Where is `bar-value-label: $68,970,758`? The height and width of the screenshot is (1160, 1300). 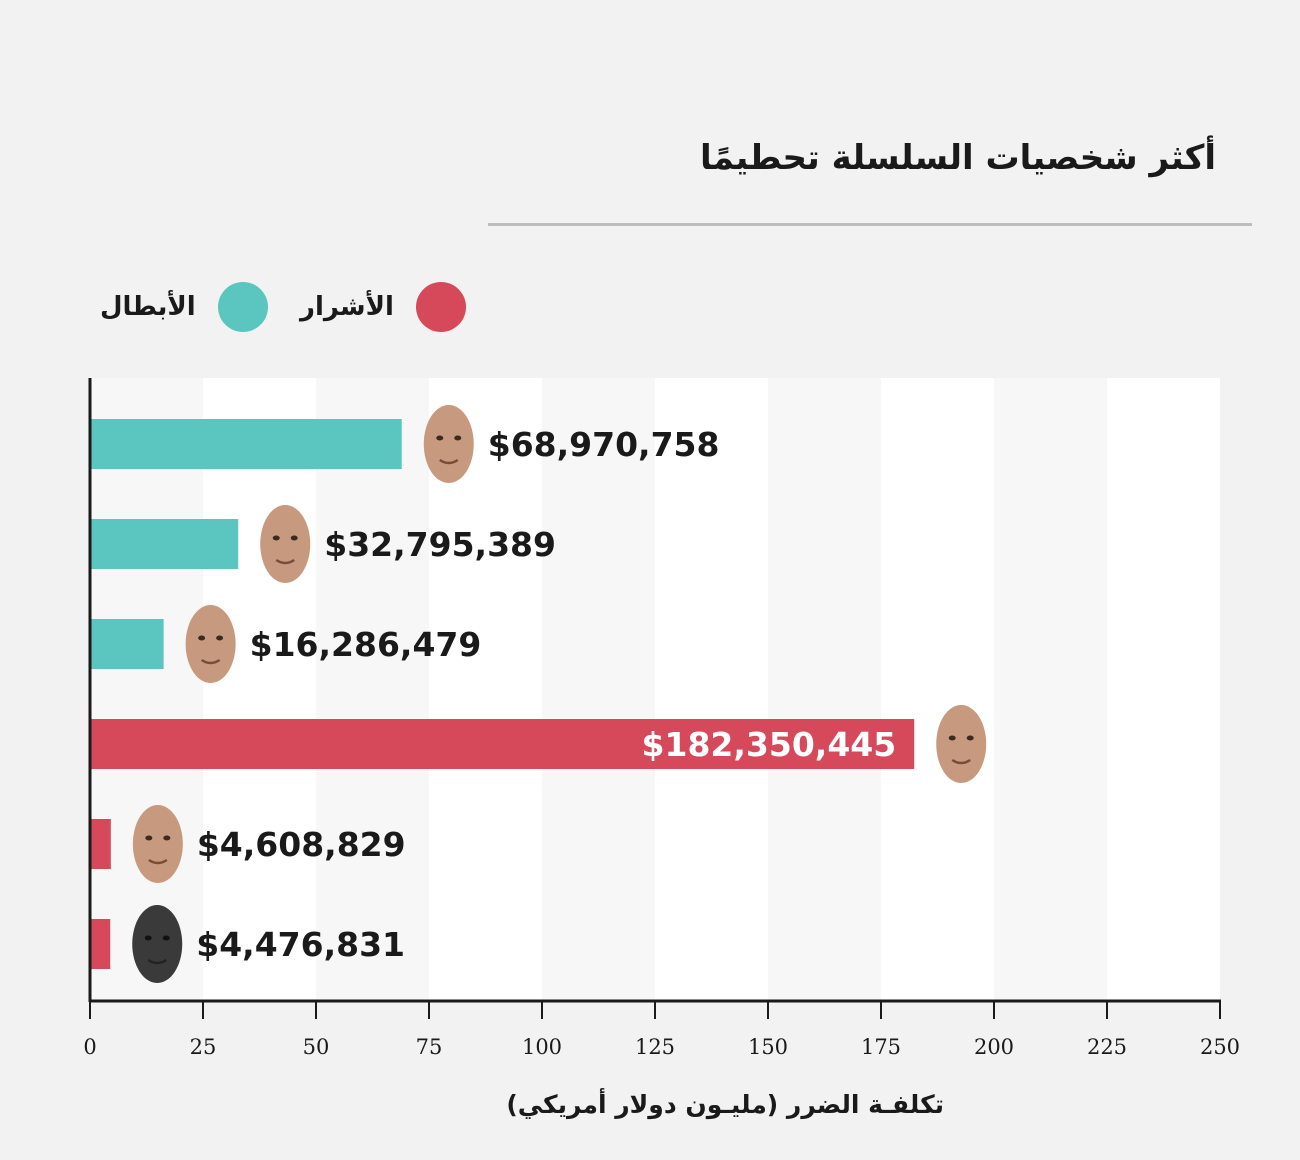 bar-value-label: $68,970,758 is located at coordinates (604, 444).